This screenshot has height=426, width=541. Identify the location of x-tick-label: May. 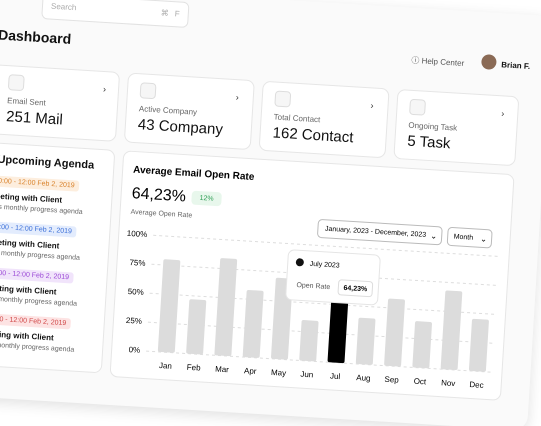
(279, 373).